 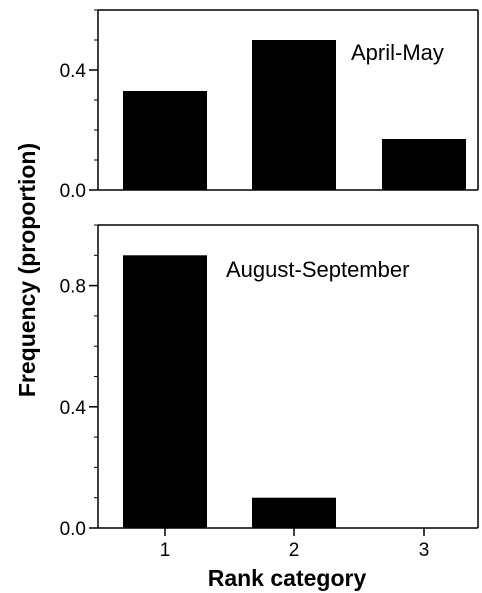 What do you see at coordinates (397, 52) in the screenshot?
I see `panel1-label: April-May` at bounding box center [397, 52].